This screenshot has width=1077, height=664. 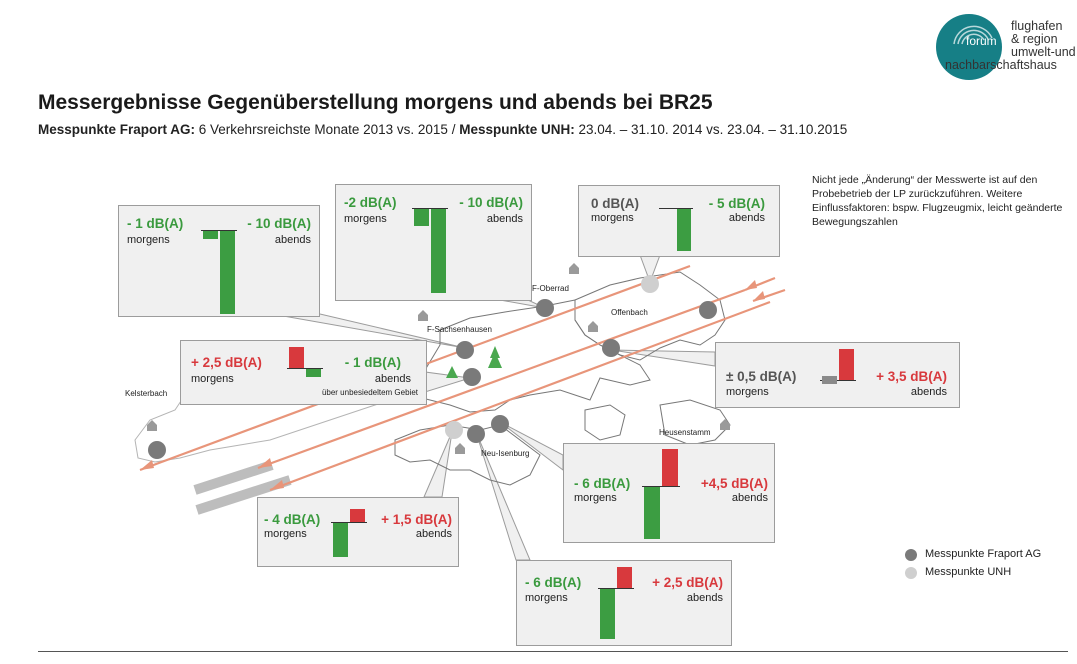 I want to click on callout-box-5: ± 0,5 dB(A) morgens + 3,5 dB(A) abends, so click(x=837, y=375).